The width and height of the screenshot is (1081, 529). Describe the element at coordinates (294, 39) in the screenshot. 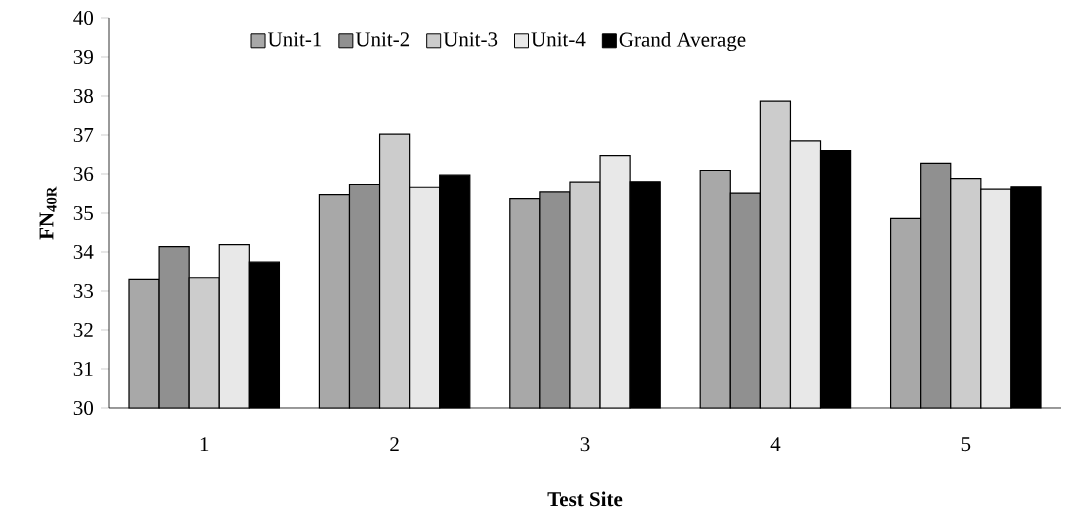

I see `legend-label: Unit-1` at that location.